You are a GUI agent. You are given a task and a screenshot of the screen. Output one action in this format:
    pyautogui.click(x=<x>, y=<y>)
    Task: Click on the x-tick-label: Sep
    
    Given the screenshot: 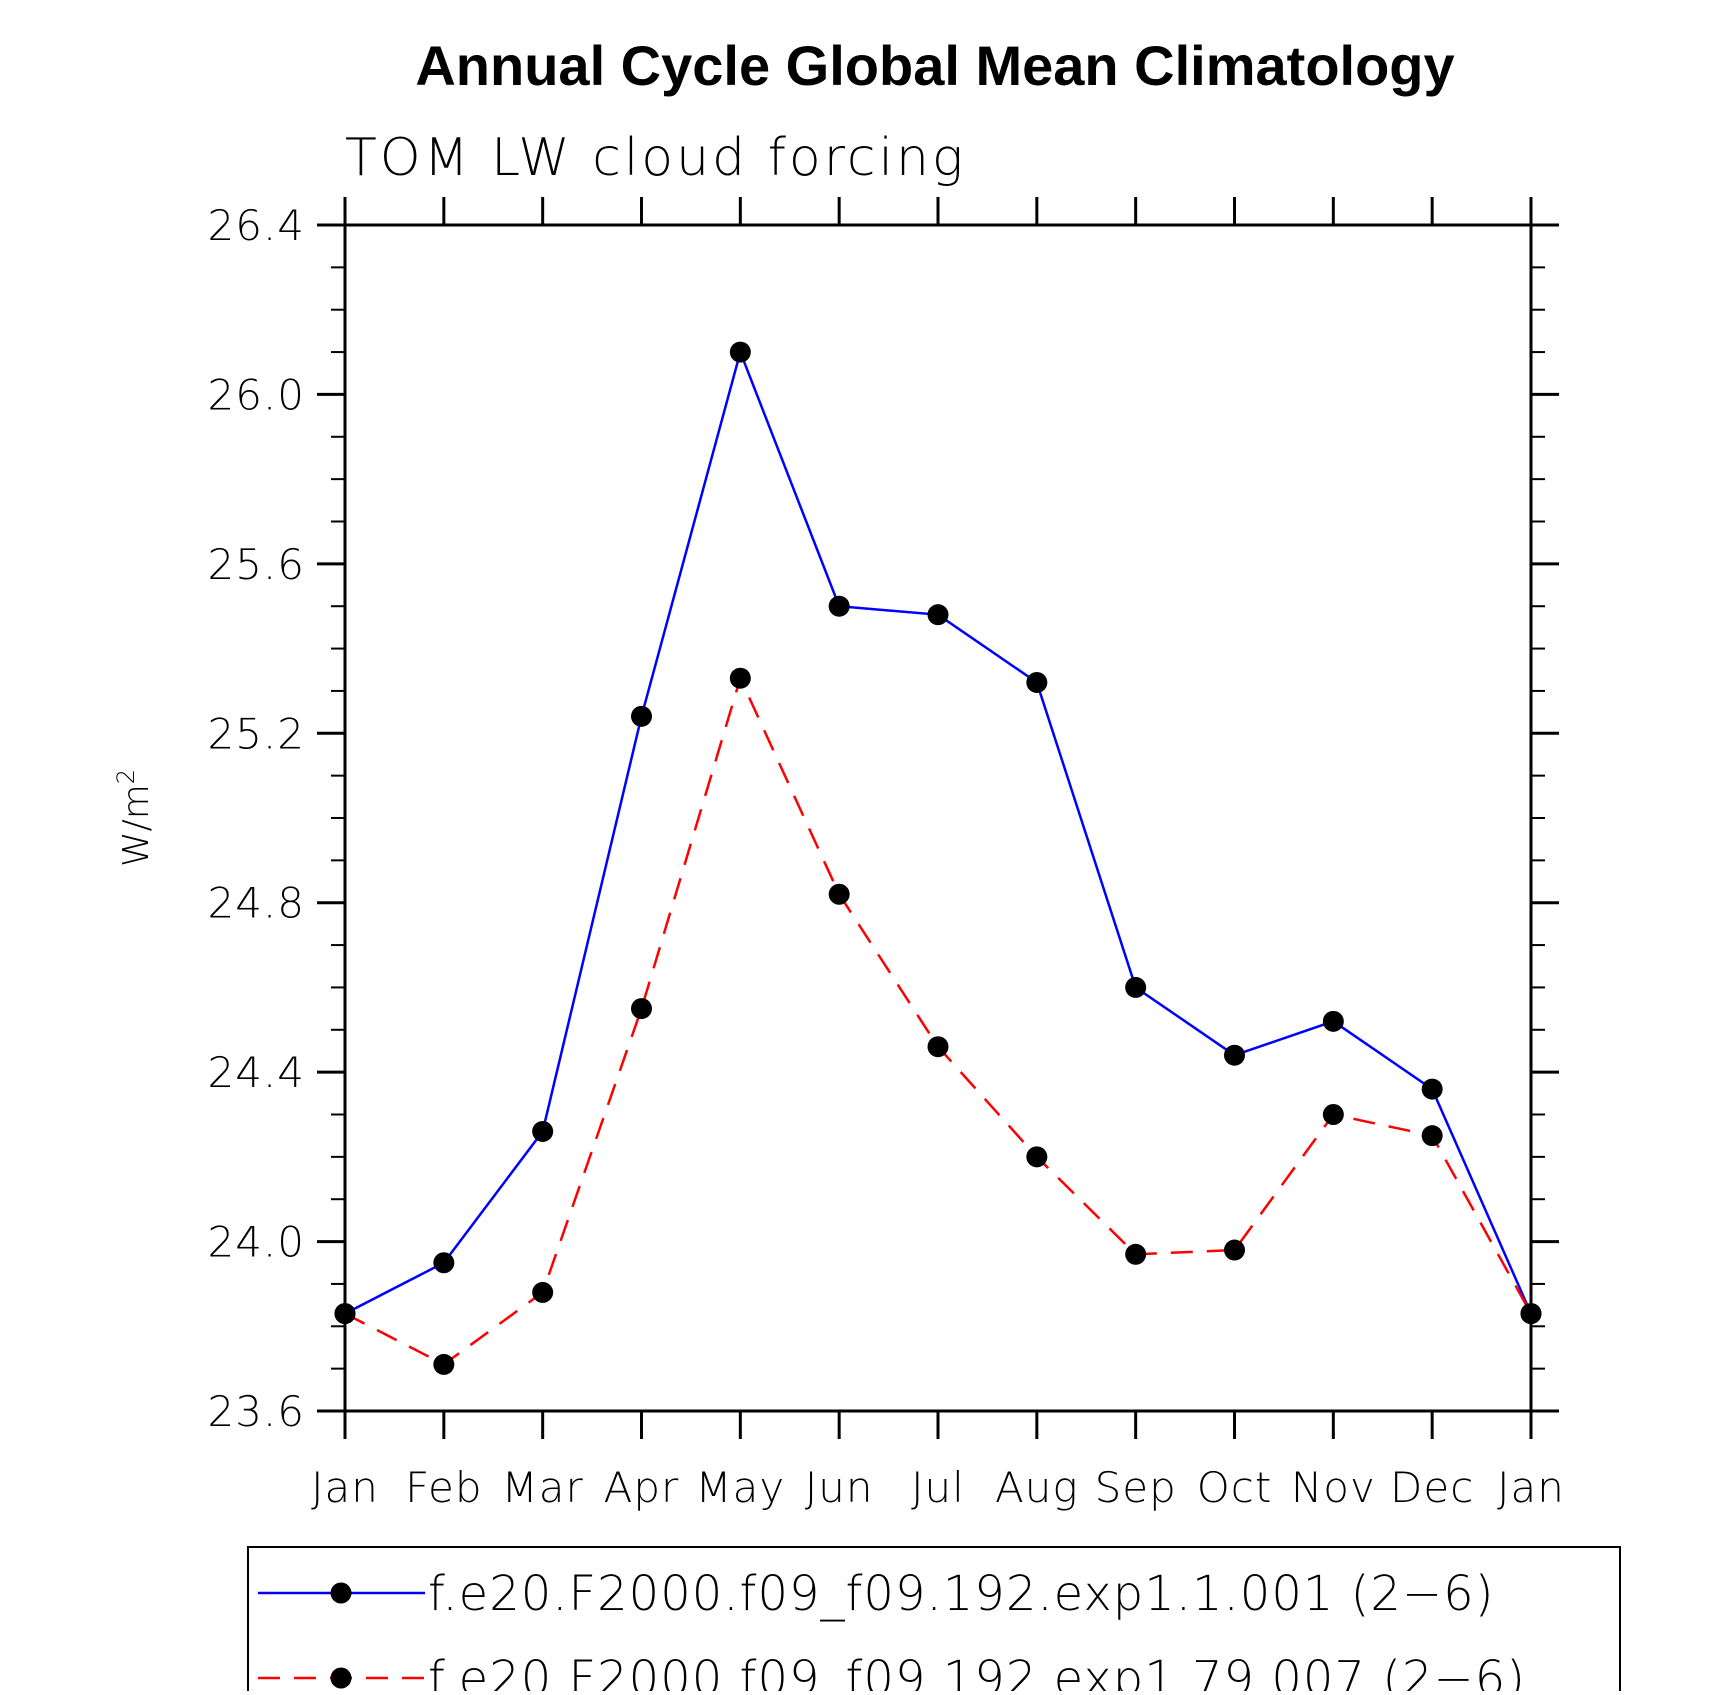 What is the action you would take?
    pyautogui.click(x=1136, y=1487)
    